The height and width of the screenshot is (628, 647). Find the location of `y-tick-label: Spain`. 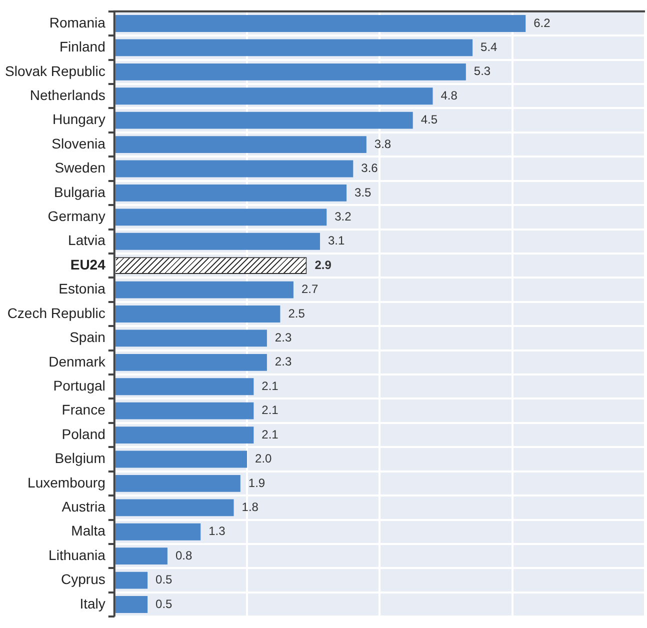

y-tick-label: Spain is located at coordinates (88, 337).